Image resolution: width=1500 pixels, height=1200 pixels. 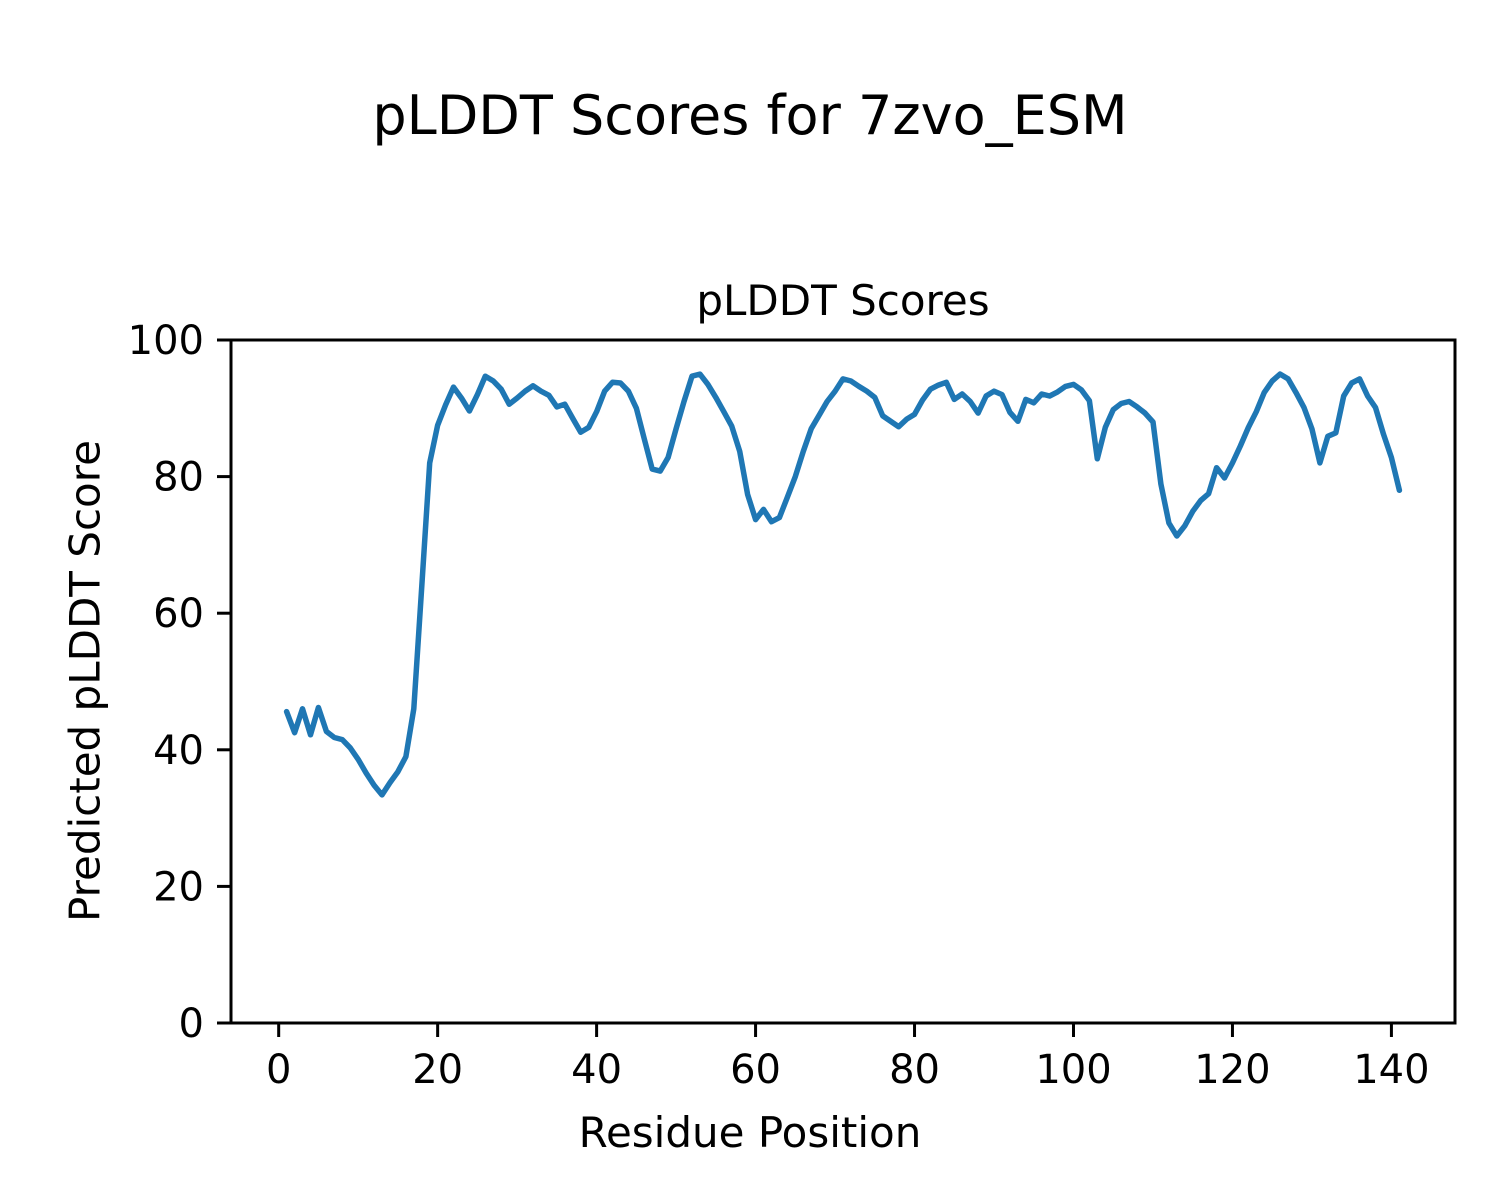 I want to click on y-tick-label: 60, so click(x=178, y=614).